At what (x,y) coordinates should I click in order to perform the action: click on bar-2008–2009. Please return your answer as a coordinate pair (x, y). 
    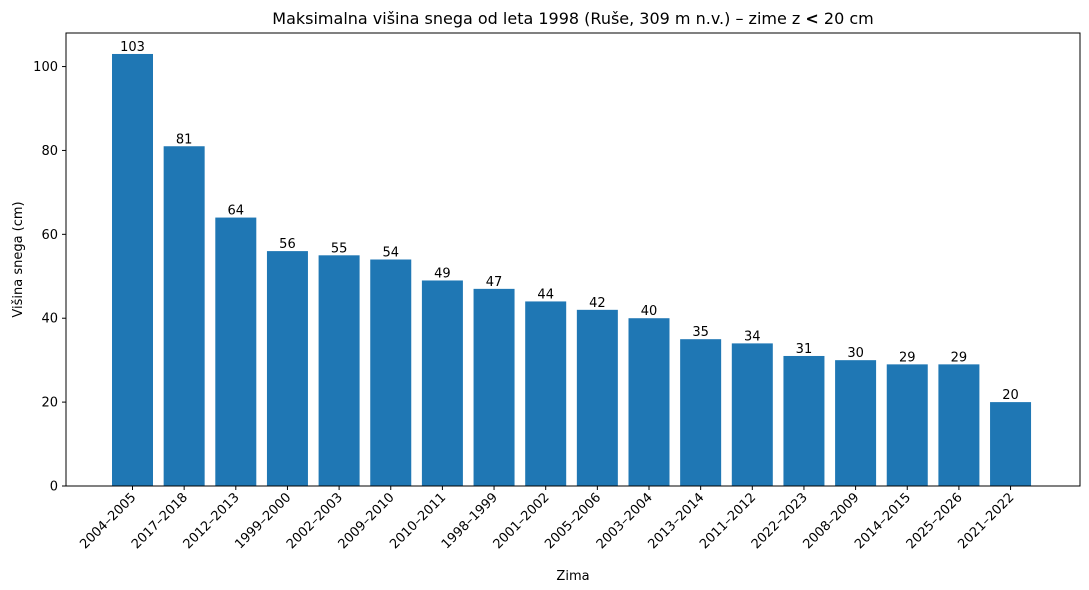
    Looking at the image, I should click on (856, 423).